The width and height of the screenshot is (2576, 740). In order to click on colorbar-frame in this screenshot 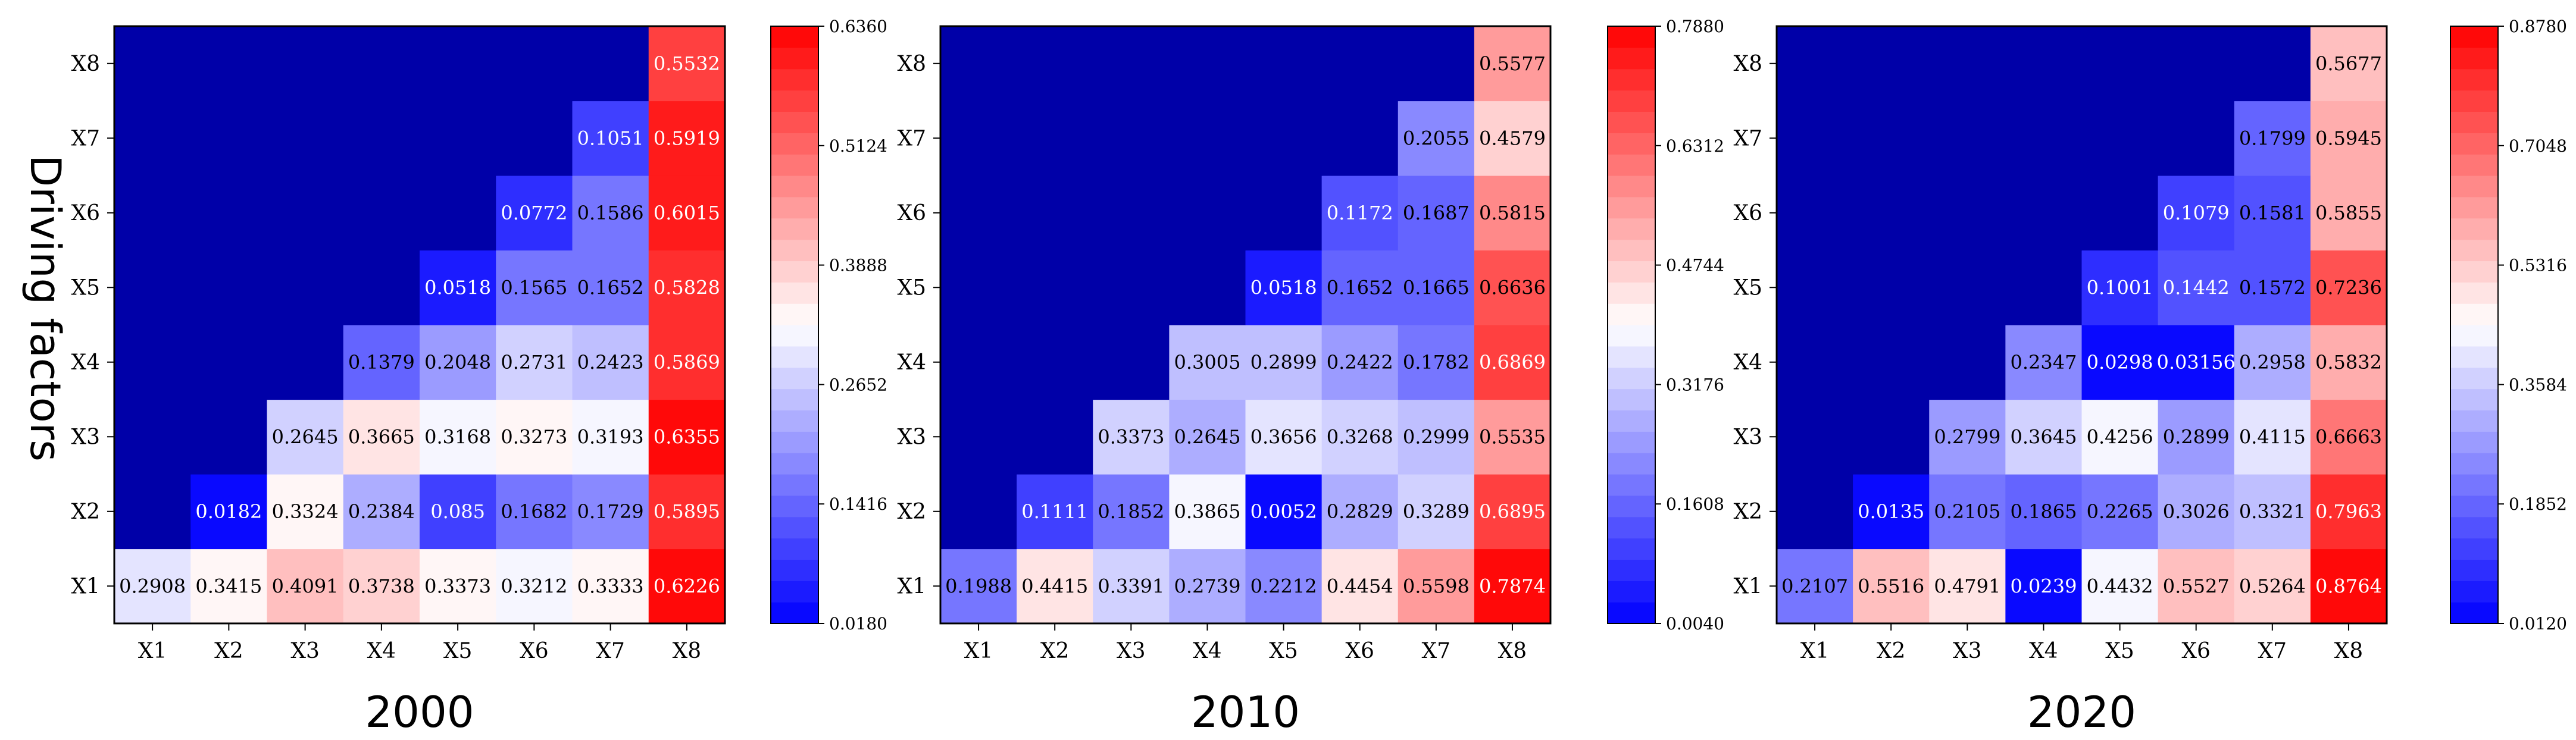, I will do `click(2474, 325)`.